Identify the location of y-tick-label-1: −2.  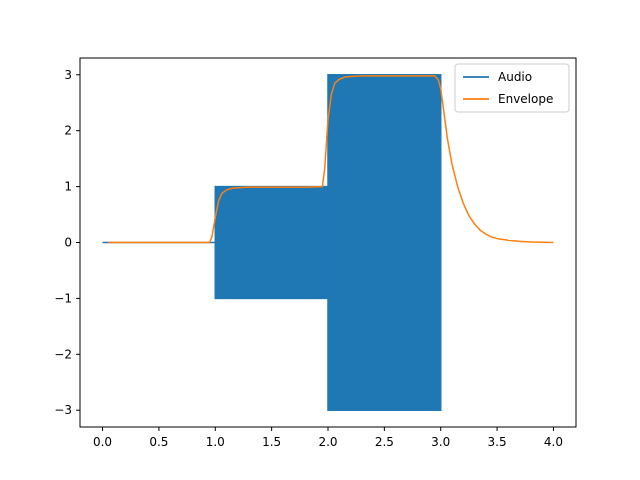
(63, 354).